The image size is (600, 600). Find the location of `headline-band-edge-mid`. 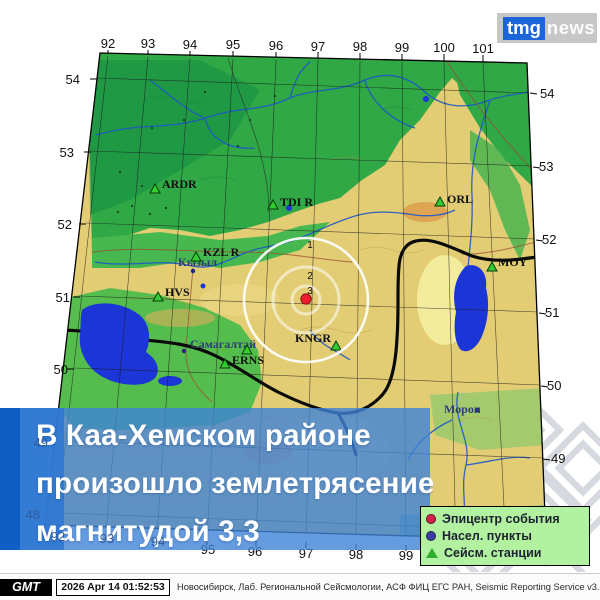

headline-band-edge-mid is located at coordinates (42, 479).